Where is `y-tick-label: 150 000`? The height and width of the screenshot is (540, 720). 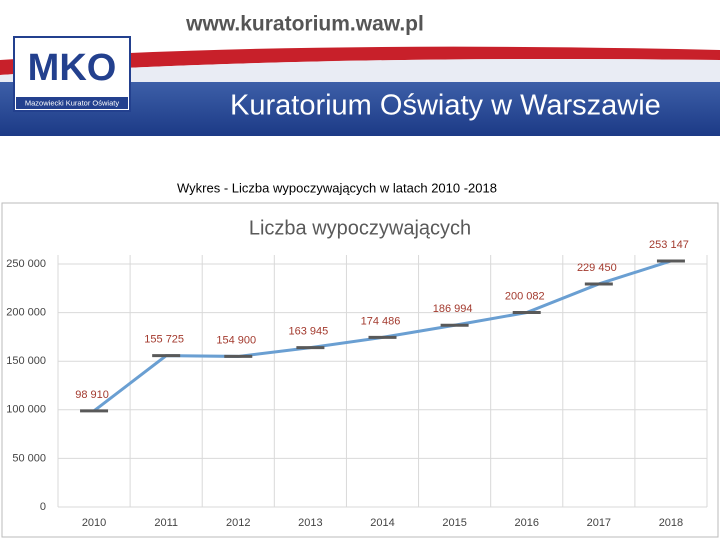 y-tick-label: 150 000 is located at coordinates (26, 361).